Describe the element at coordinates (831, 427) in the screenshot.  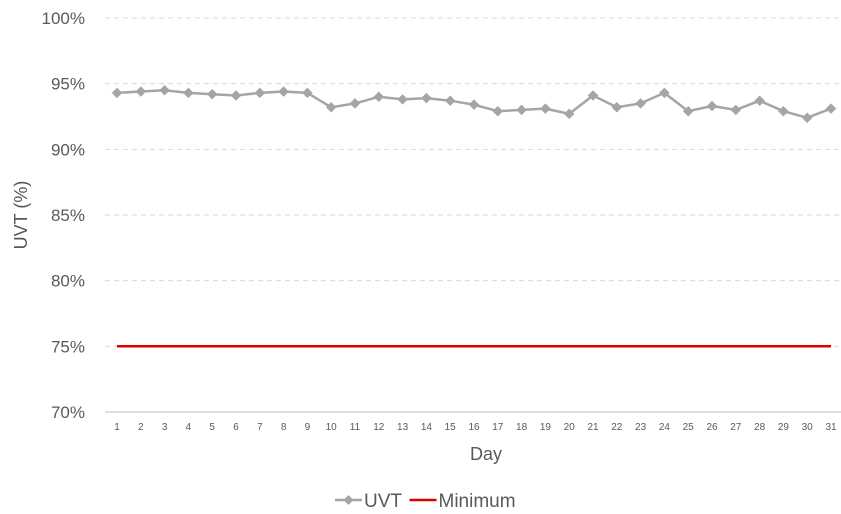
I see `x-tick-label: 31` at that location.